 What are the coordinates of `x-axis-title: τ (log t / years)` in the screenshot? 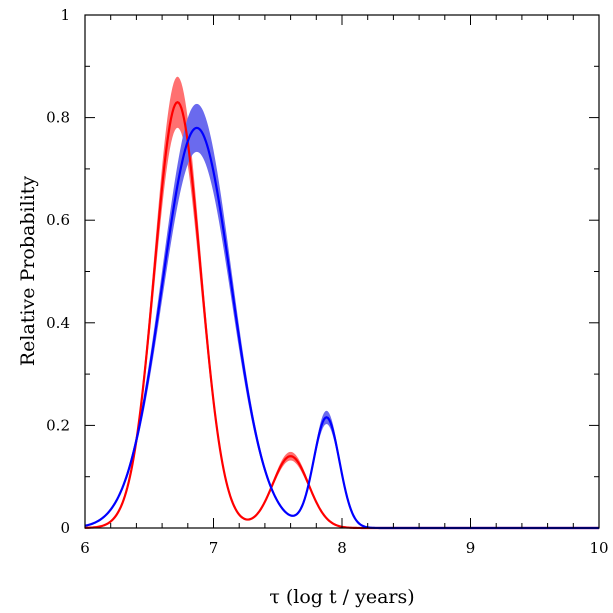 It's located at (341, 597).